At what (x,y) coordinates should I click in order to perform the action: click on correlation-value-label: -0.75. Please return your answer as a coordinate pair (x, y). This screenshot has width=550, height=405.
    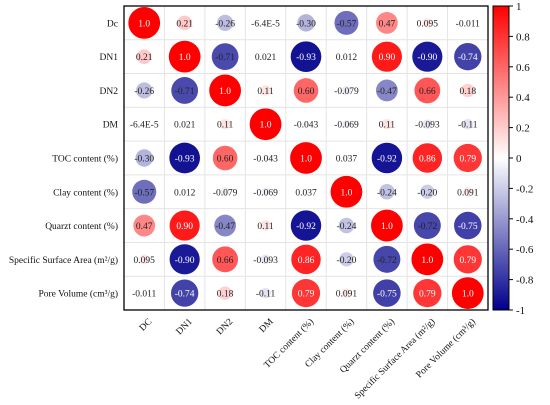
    Looking at the image, I should click on (387, 295).